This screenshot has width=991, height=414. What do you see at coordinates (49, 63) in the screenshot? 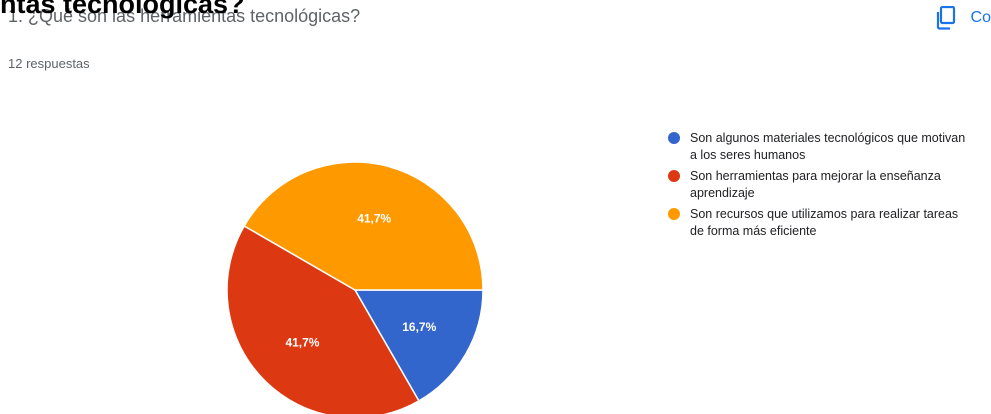
I see `response-count: 12 respuestas` at bounding box center [49, 63].